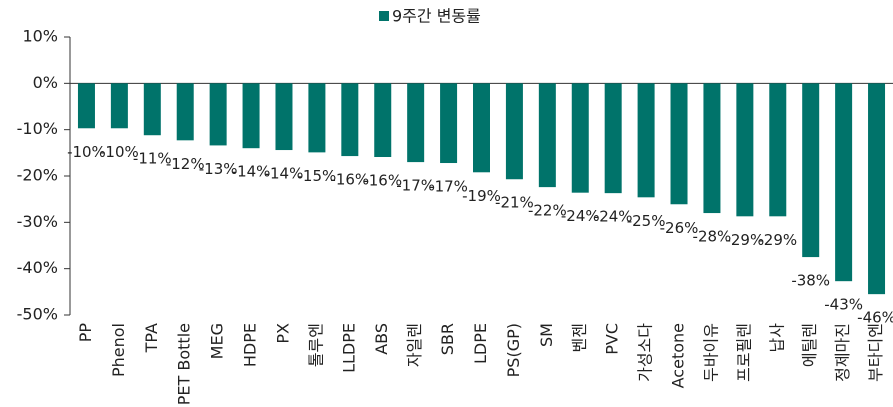  Describe the element at coordinates (645, 352) in the screenshot. I see `x-tick-label: 가성소다` at that location.